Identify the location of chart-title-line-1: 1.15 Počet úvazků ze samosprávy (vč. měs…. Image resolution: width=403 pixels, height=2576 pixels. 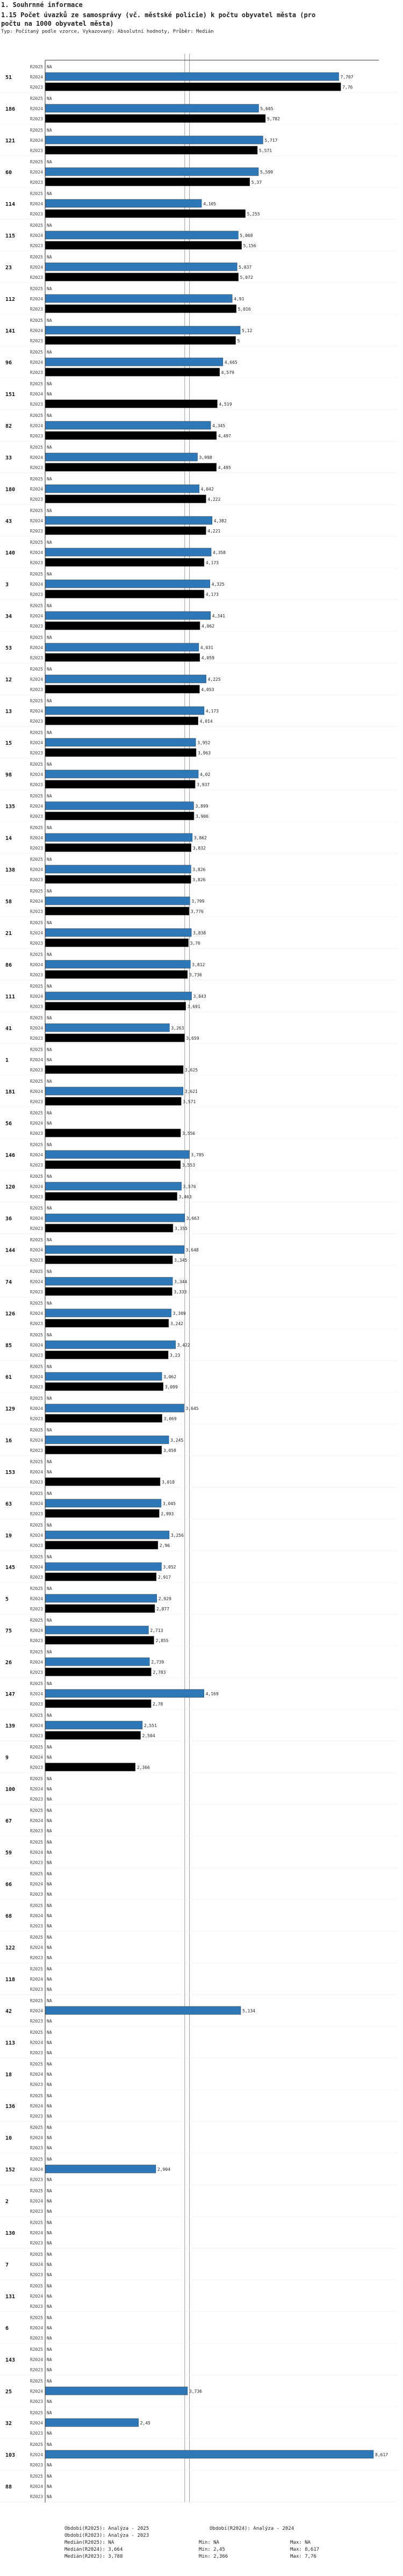
(158, 15).